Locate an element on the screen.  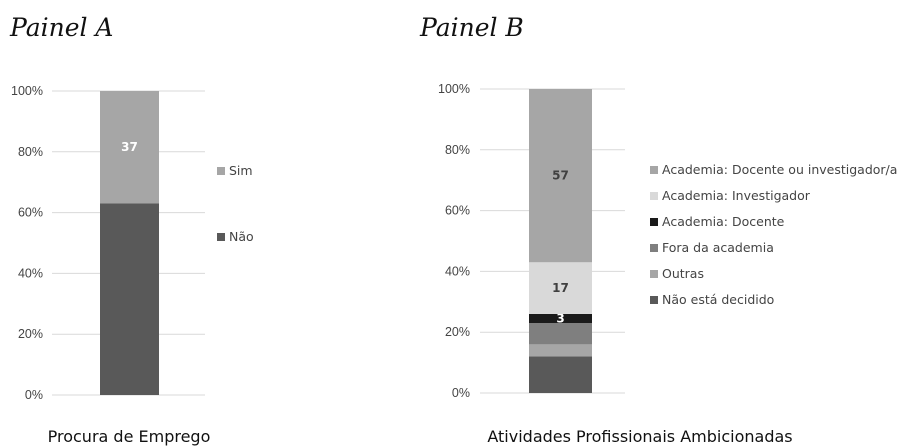
panel-a-bars: 37 is located at coordinates (129, 243).